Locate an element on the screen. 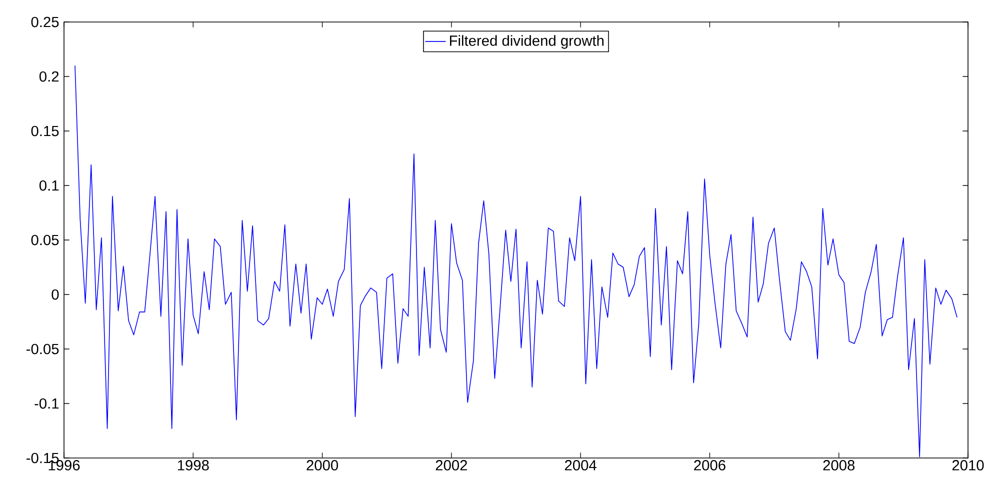 The image size is (994, 483). x-tick-label: 2008 is located at coordinates (839, 465).